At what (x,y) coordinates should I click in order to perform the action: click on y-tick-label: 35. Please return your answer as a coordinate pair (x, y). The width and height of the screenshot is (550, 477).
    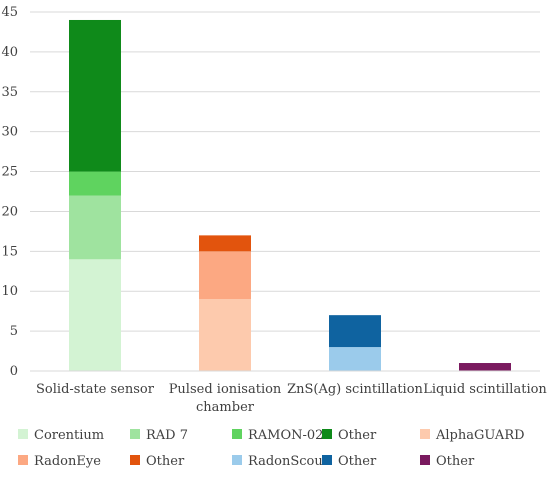
    Looking at the image, I should click on (9, 92).